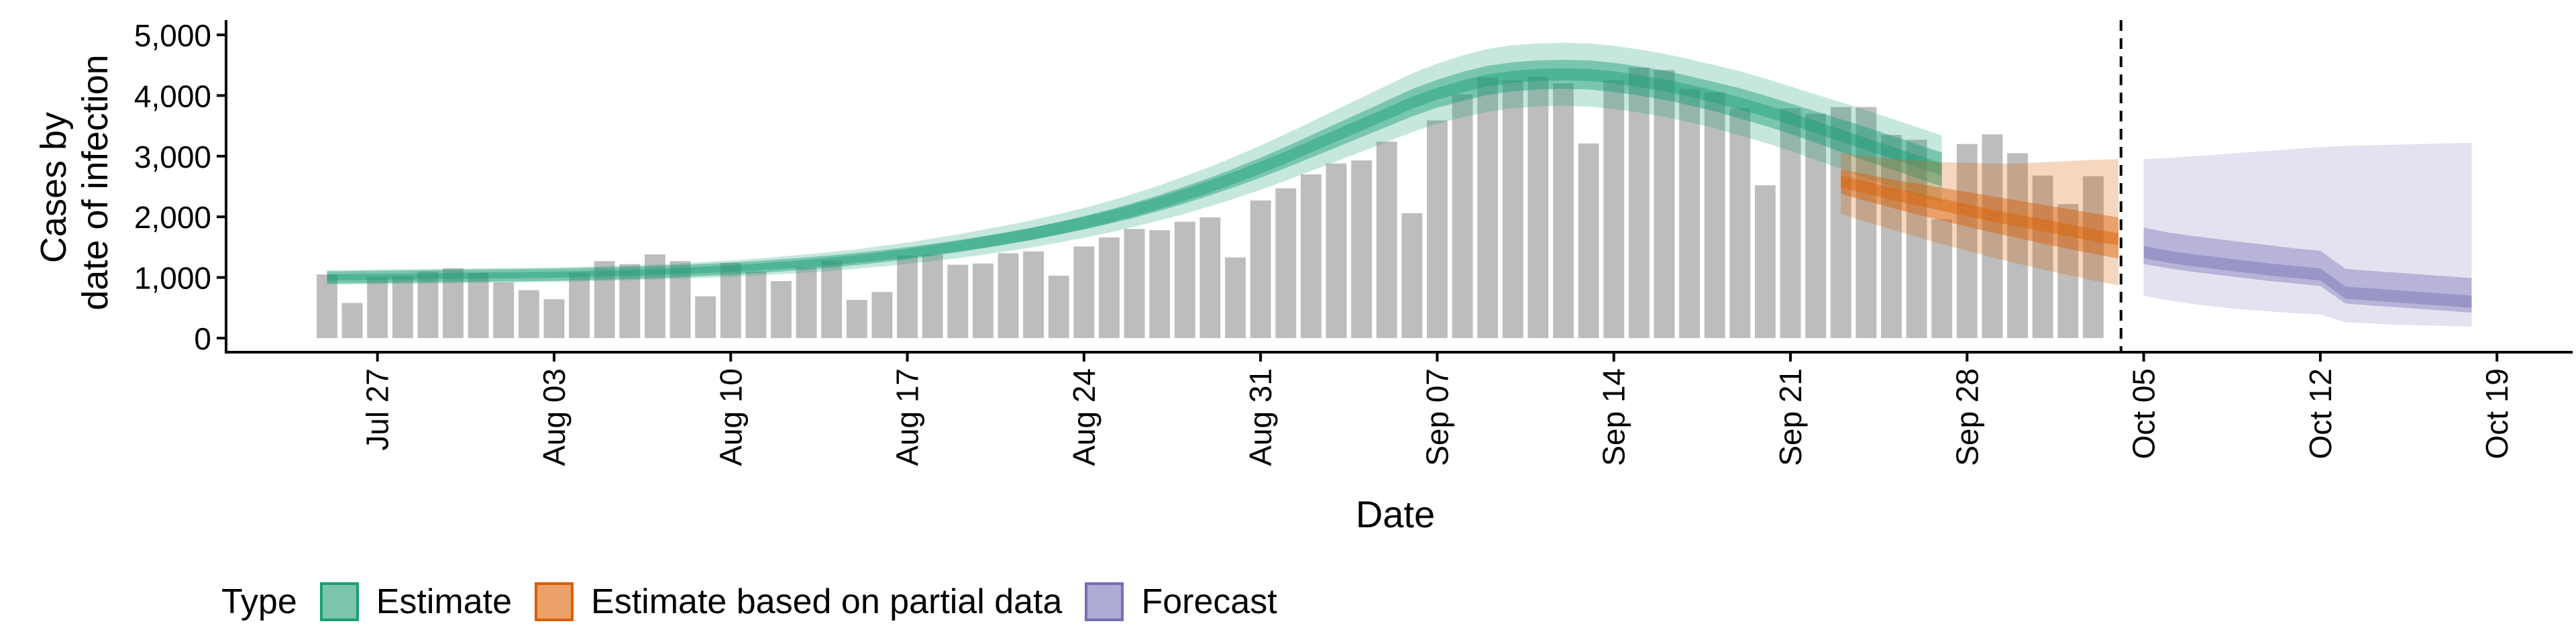  I want to click on legend-label-estimate: Estimate, so click(444, 601).